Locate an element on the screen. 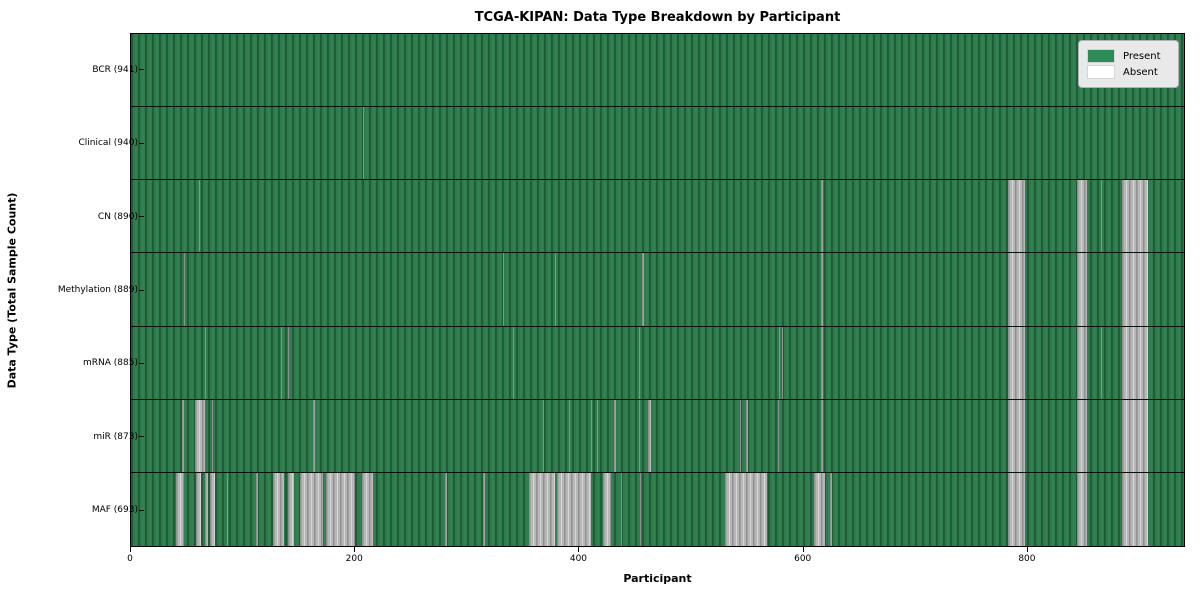 The image size is (1200, 600). absent-swatch-icon is located at coordinates (1101, 72).